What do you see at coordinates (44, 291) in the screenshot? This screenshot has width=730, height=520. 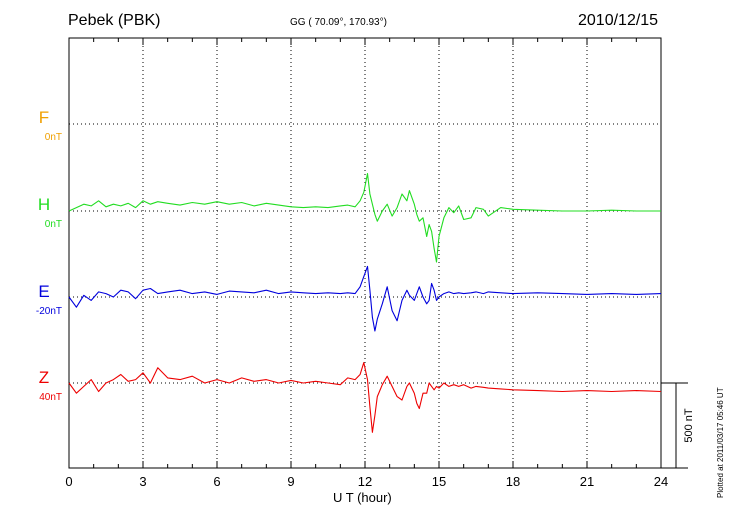 I see `series-label-e: E` at bounding box center [44, 291].